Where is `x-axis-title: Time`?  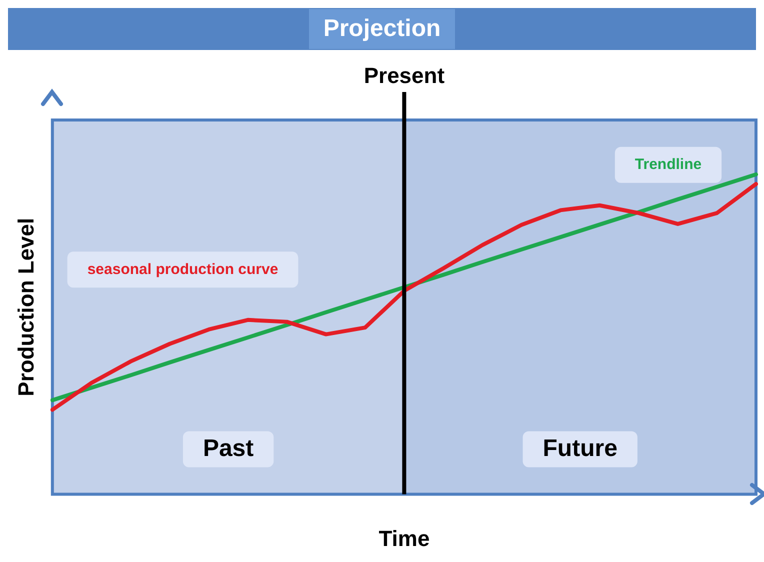
x-axis-title: Time is located at coordinates (404, 538).